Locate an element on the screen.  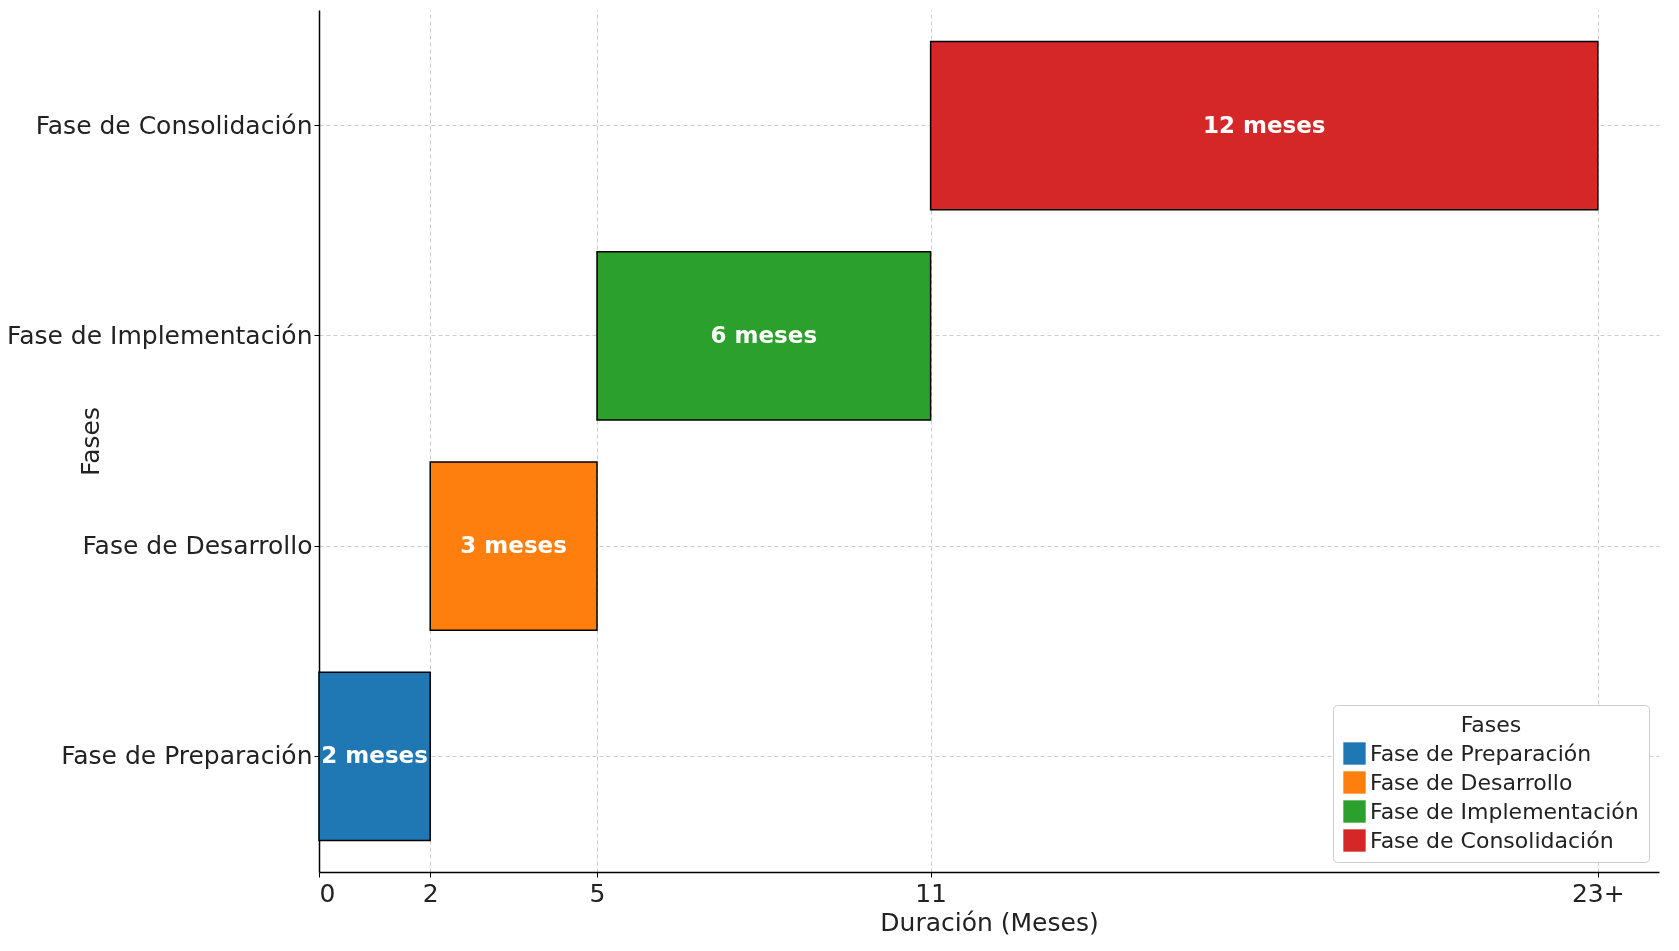
x-tick-label: 2 is located at coordinates (430, 893).